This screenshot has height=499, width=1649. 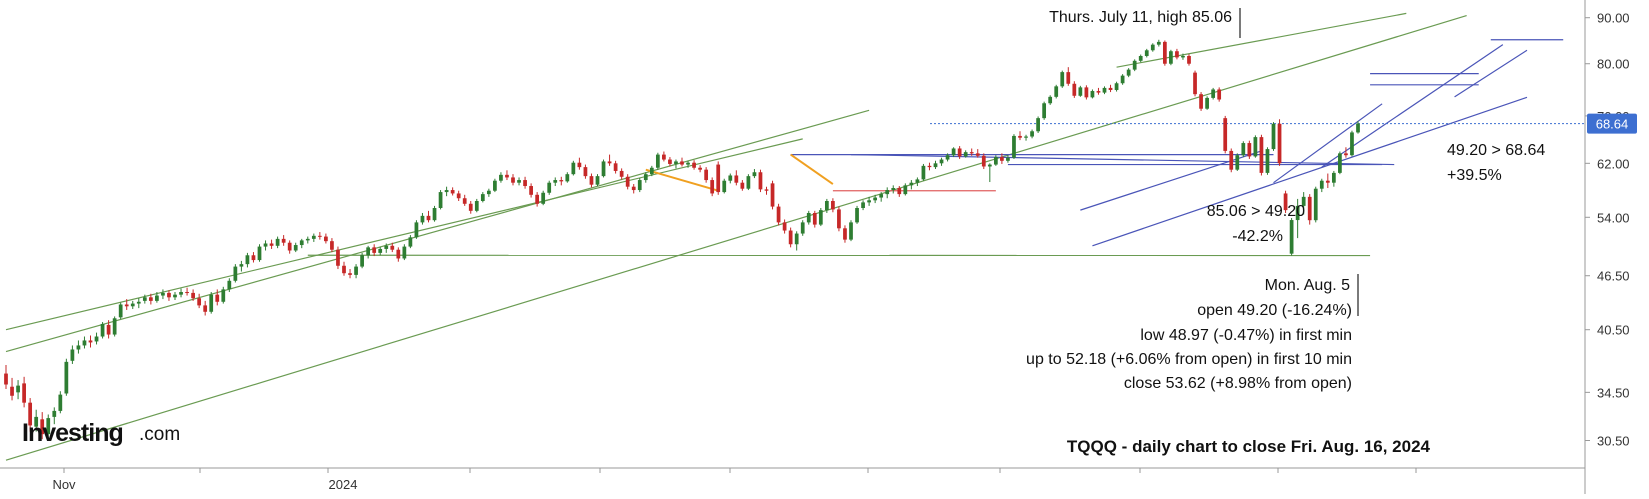 What do you see at coordinates (1238, 383) in the screenshot?
I see `aug5-annotation-close: close 53.62 (+8.98% from open)` at bounding box center [1238, 383].